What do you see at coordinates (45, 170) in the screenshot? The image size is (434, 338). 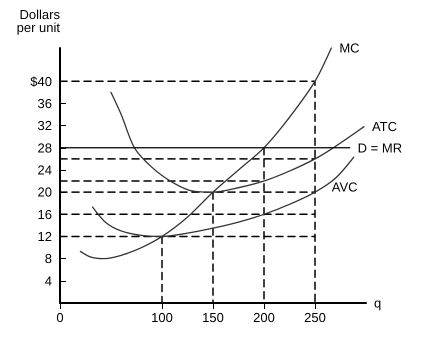 I see `y-tick-label: 24` at bounding box center [45, 170].